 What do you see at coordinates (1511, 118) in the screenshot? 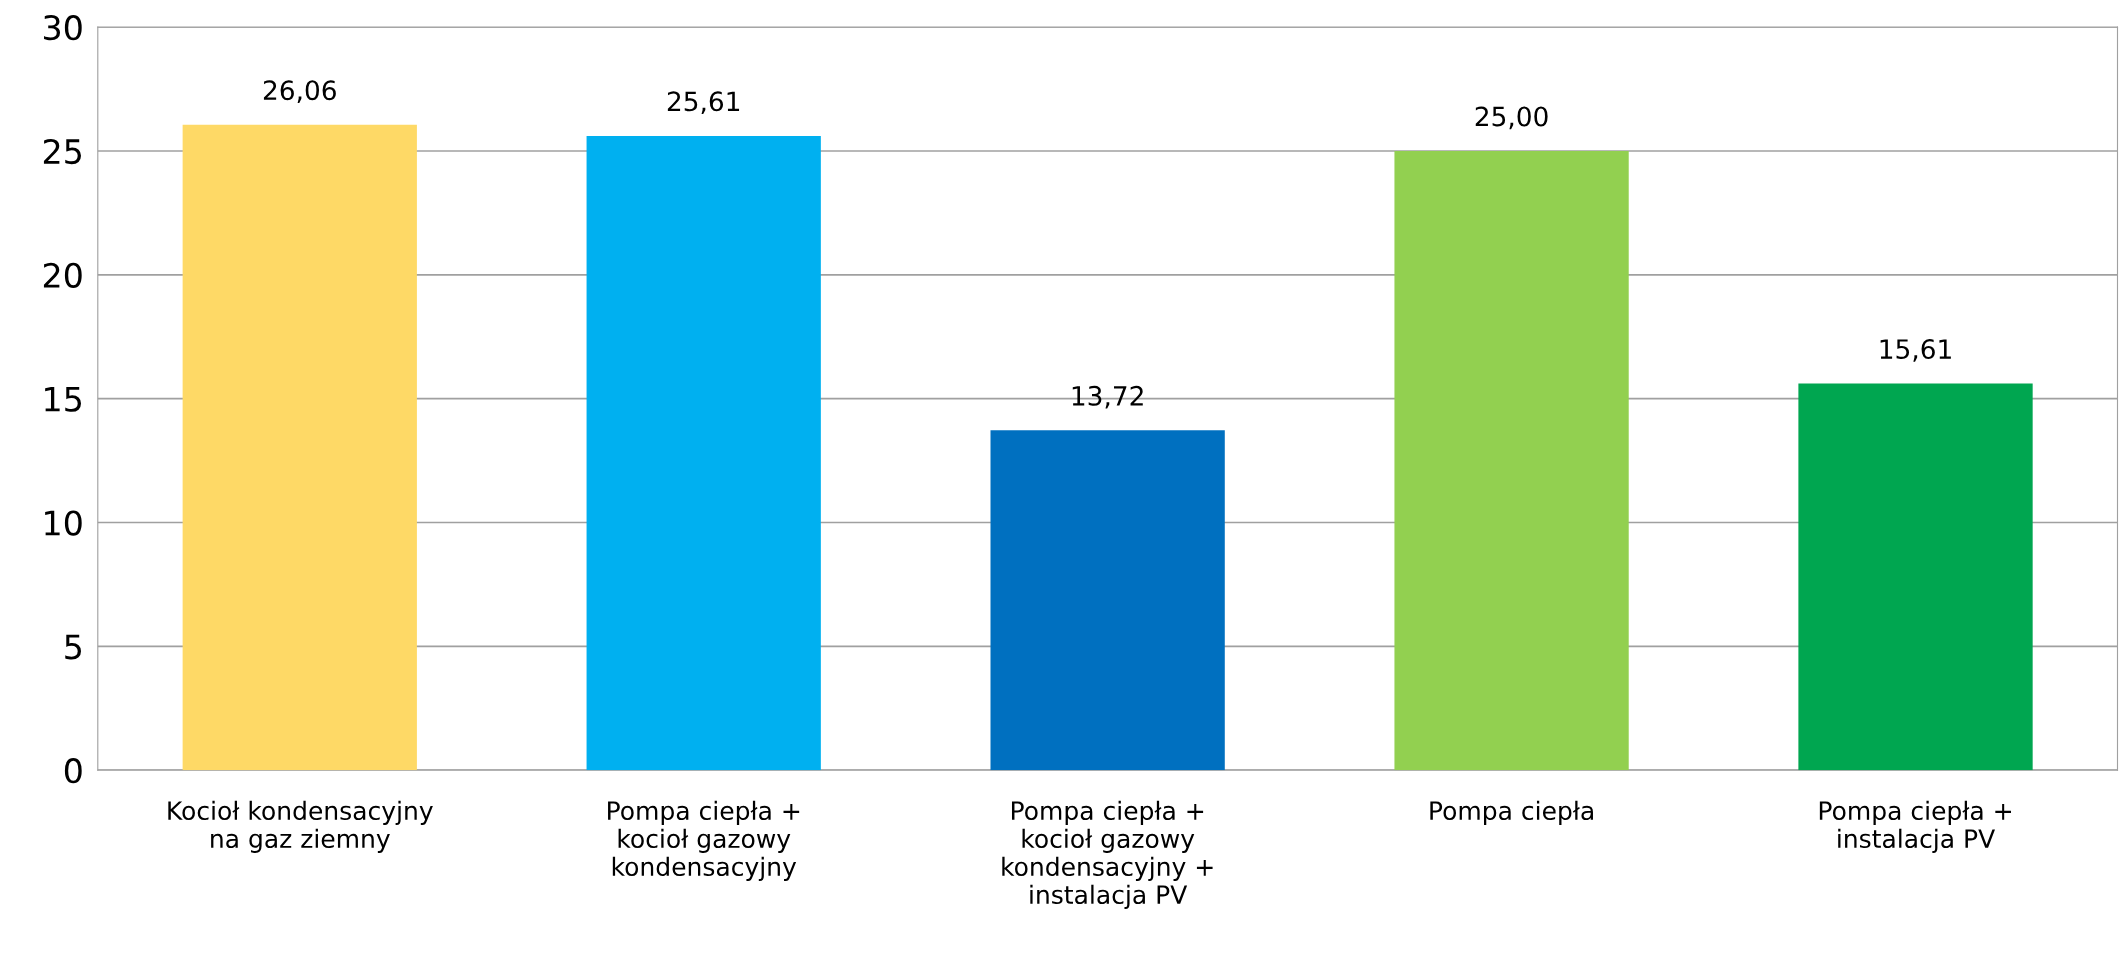
I see `data-label: 25,00` at bounding box center [1511, 118].